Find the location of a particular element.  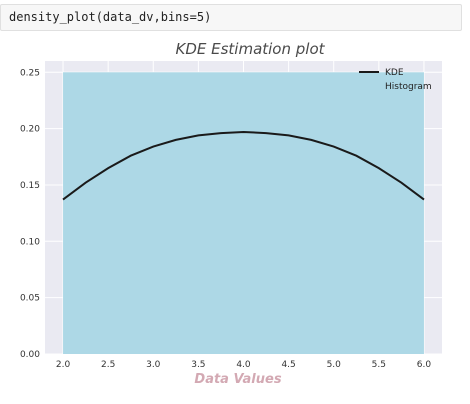

code-cell-source: density_plot(data_dv,bins=5) is located at coordinates (110, 17).